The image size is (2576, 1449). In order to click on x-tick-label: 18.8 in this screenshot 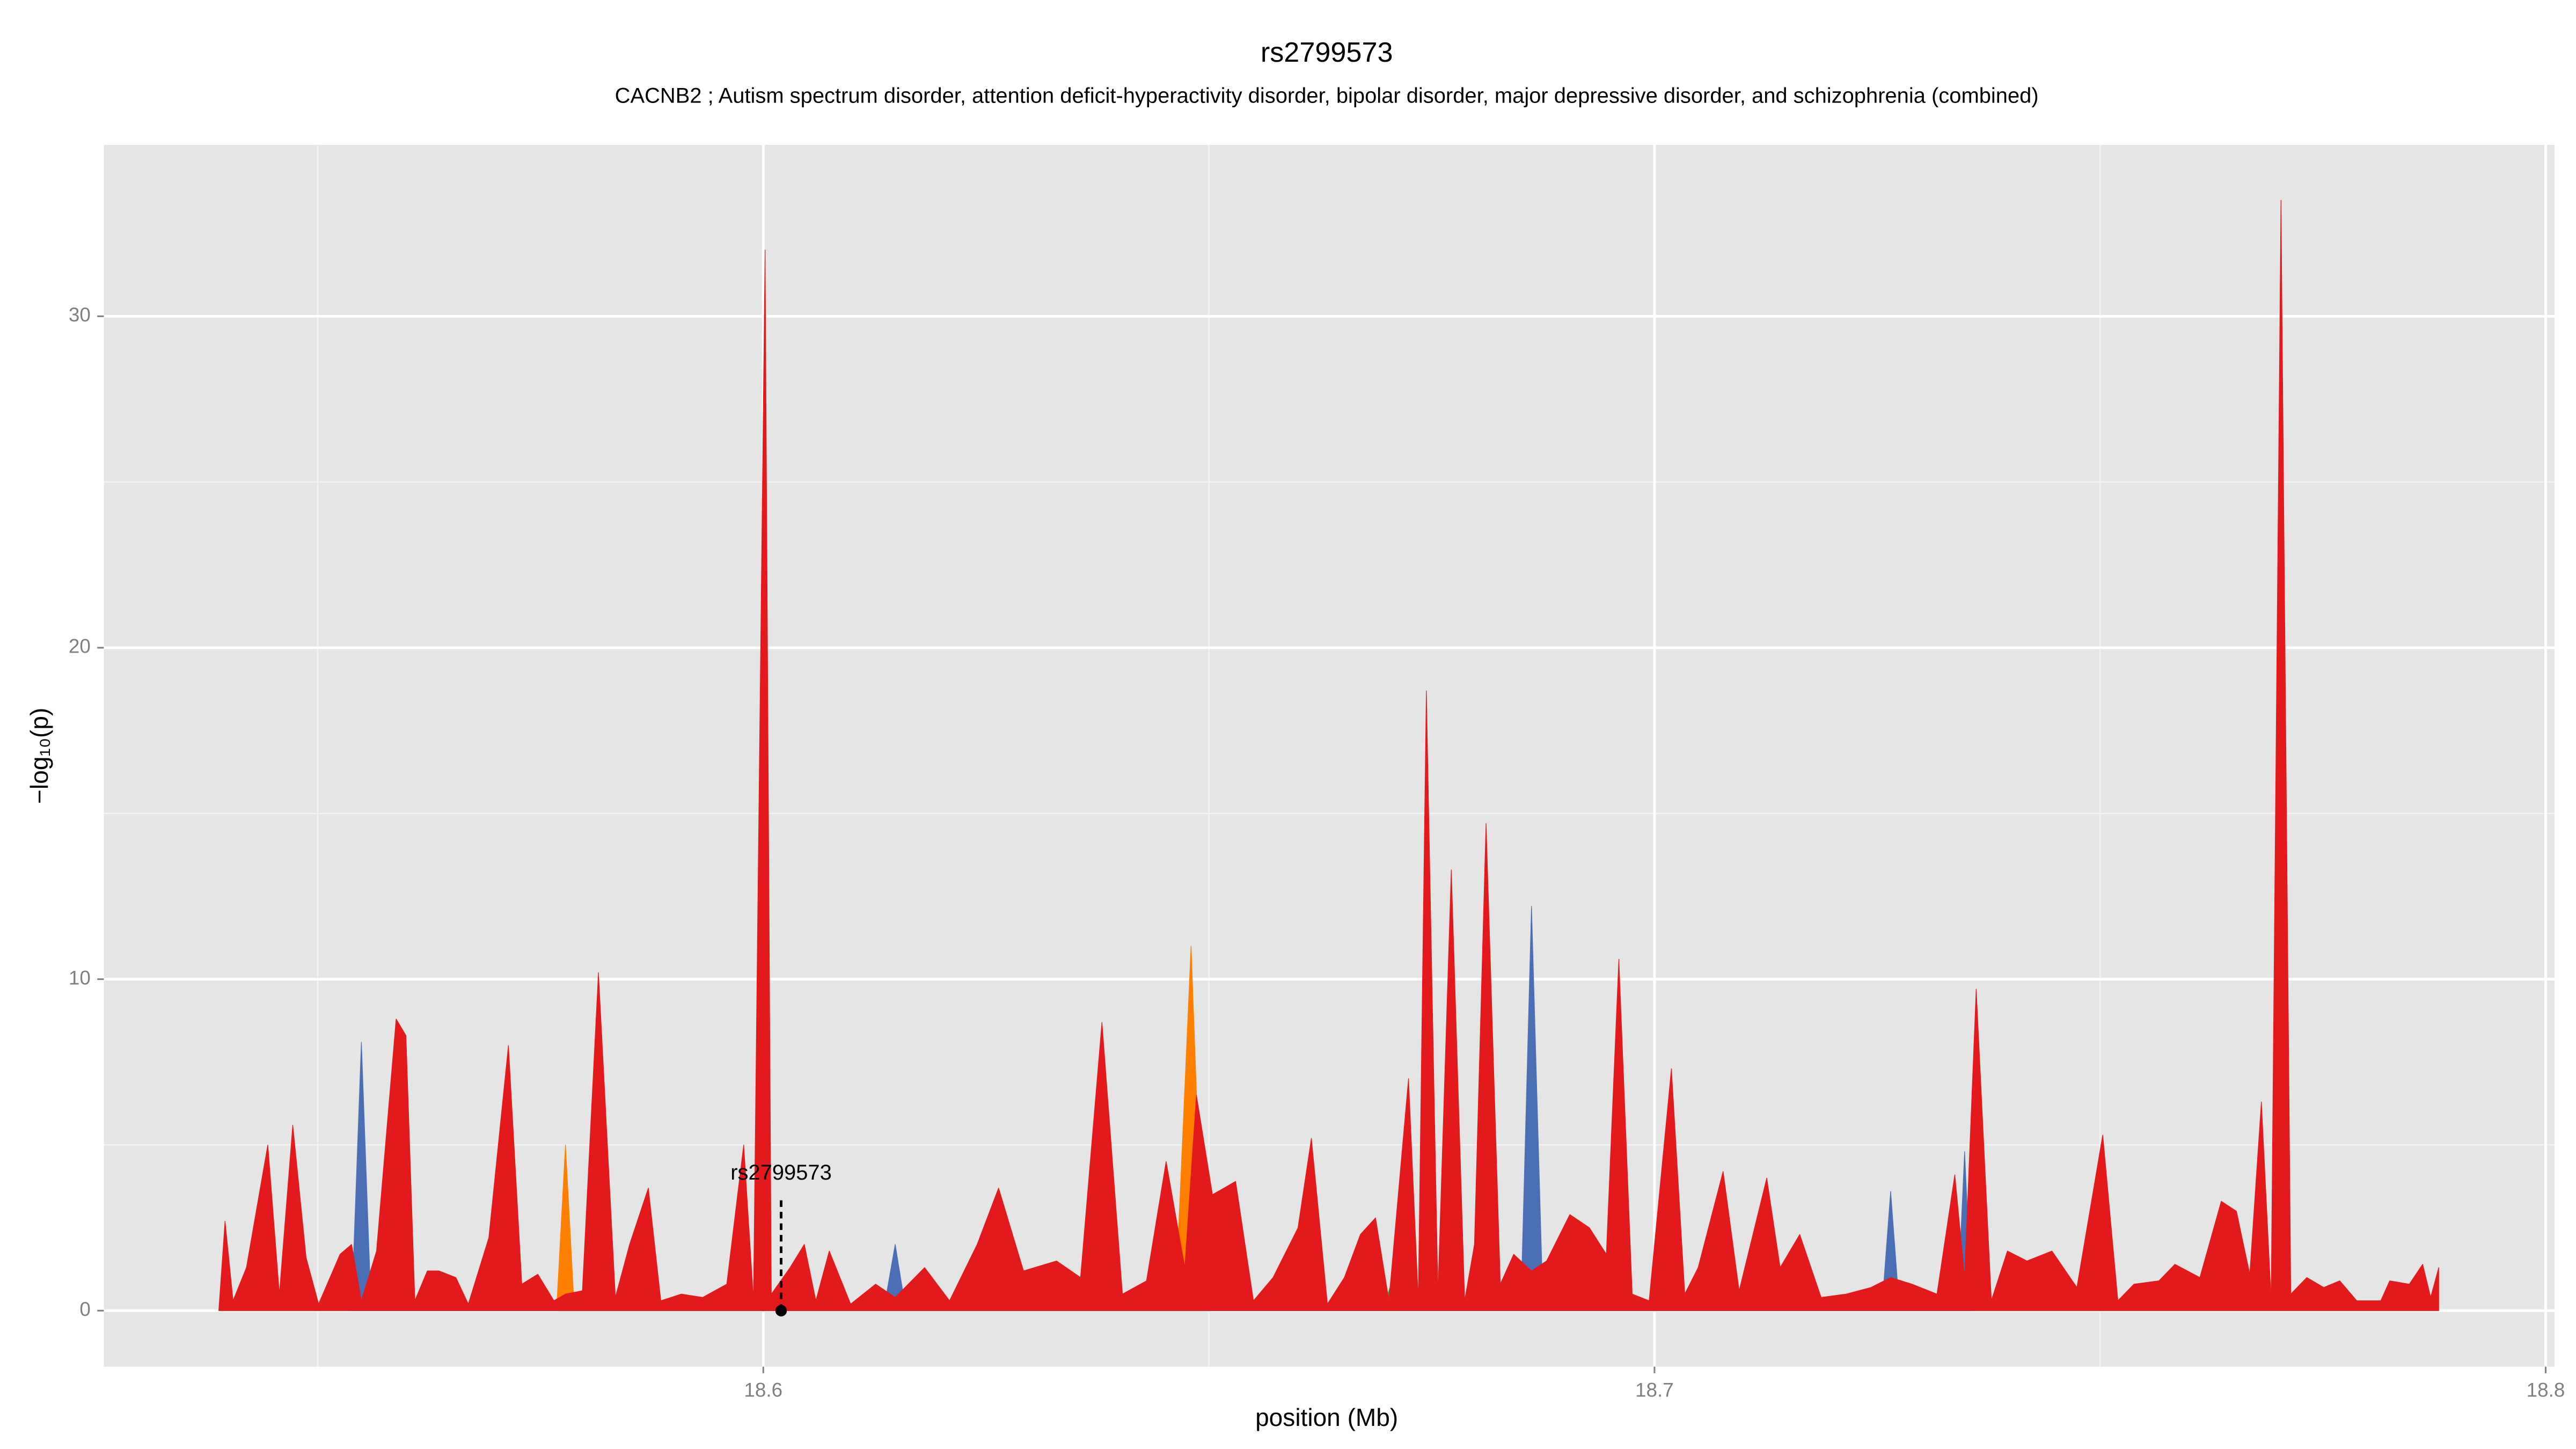, I will do `click(2546, 1390)`.